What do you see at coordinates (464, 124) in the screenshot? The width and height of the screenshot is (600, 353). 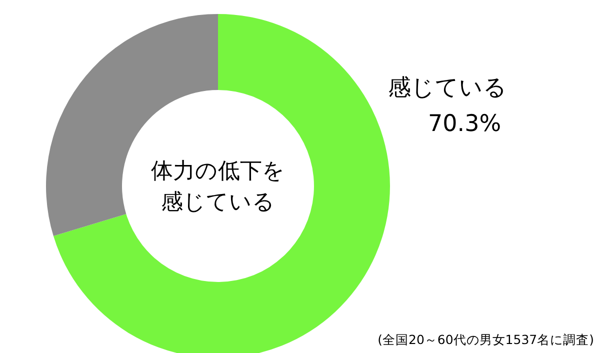 I see `data-label: 70.3%` at bounding box center [464, 124].